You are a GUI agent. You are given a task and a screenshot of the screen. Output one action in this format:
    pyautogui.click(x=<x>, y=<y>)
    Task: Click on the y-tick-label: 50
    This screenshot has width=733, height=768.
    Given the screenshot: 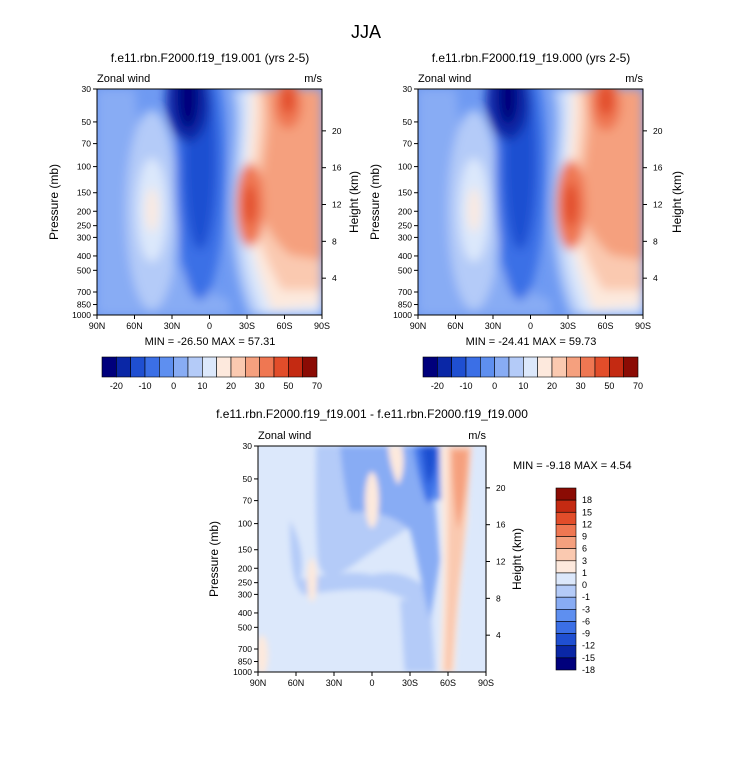 What is the action you would take?
    pyautogui.click(x=87, y=122)
    